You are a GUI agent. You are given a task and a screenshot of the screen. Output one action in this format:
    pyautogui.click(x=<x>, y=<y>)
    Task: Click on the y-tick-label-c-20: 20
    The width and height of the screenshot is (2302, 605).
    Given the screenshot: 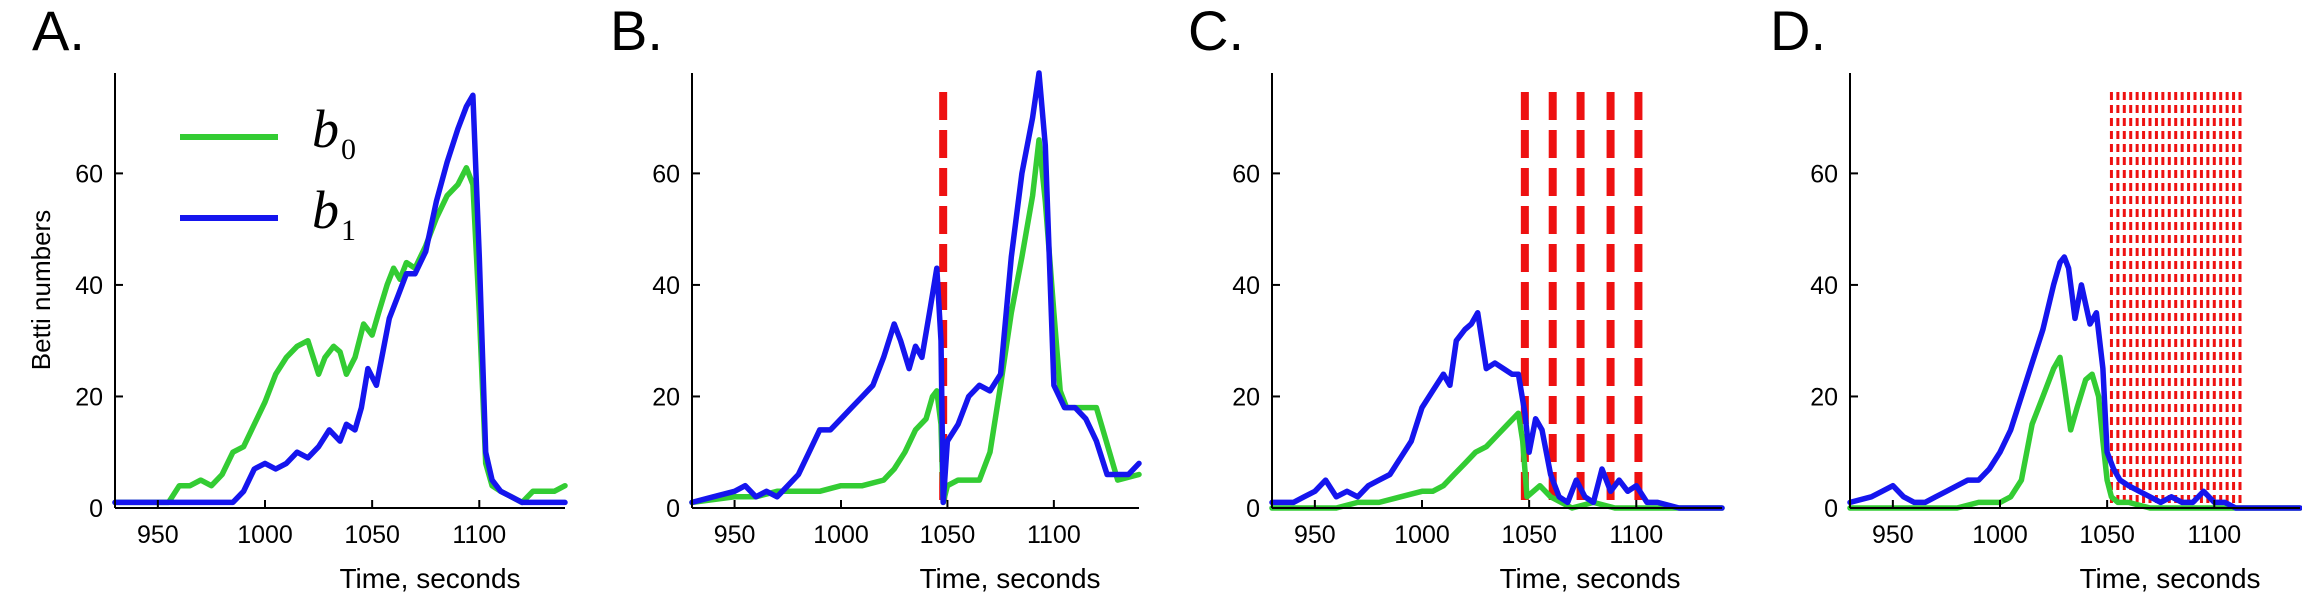 What is the action you would take?
    pyautogui.click(x=1246, y=397)
    